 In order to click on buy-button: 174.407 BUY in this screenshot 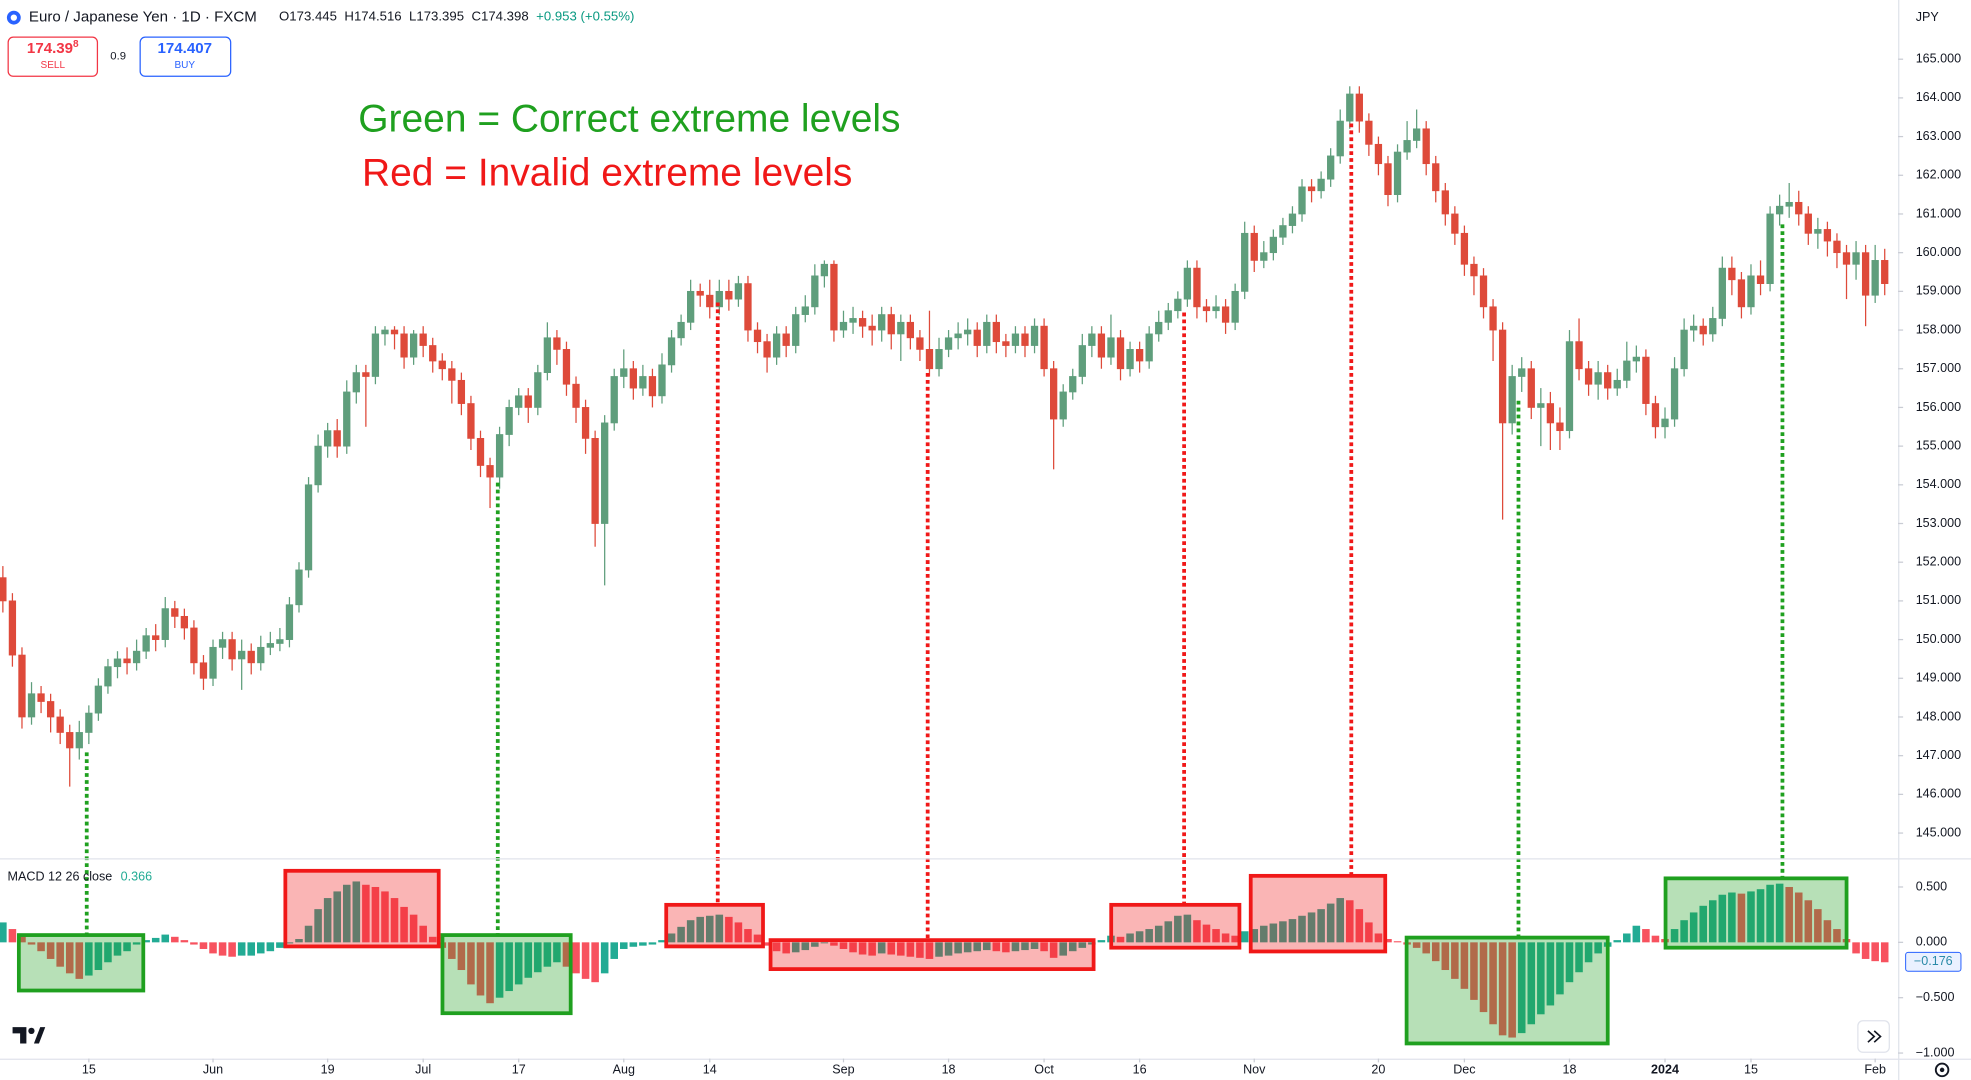, I will do `click(185, 56)`.